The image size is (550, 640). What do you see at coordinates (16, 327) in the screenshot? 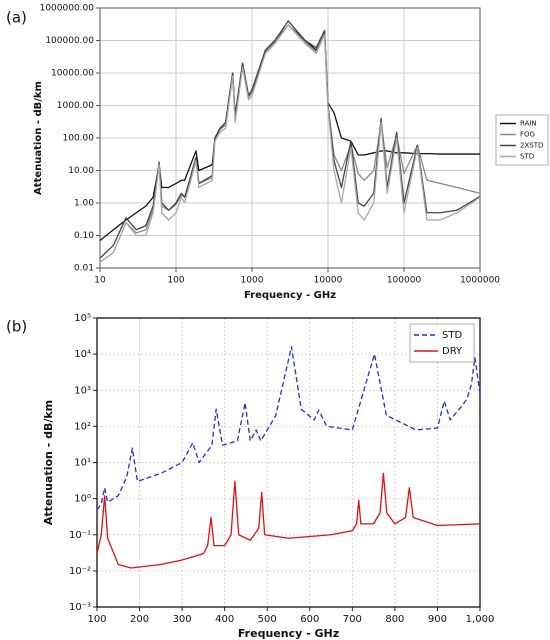
I see `panel-label: (b)` at bounding box center [16, 327].